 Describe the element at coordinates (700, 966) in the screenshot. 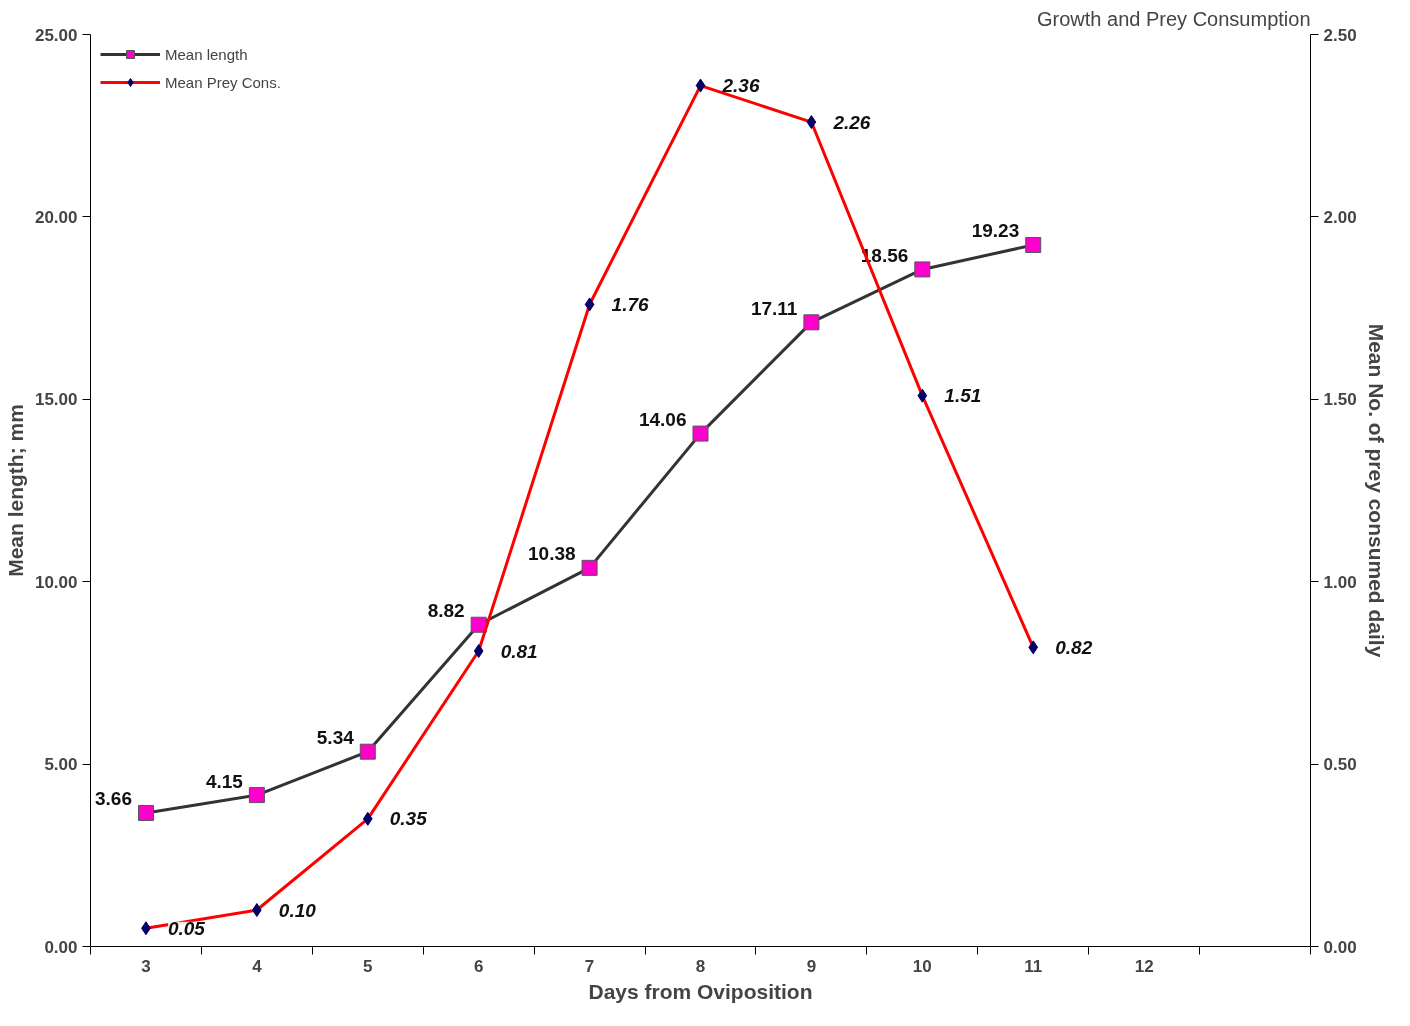

I see `x-tick-label: 8` at that location.